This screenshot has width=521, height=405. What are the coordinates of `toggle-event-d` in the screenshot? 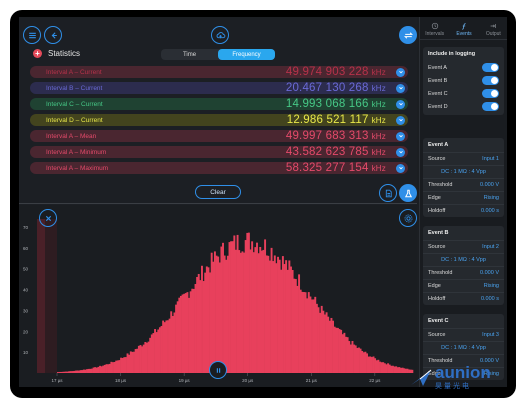 It's located at (490, 106).